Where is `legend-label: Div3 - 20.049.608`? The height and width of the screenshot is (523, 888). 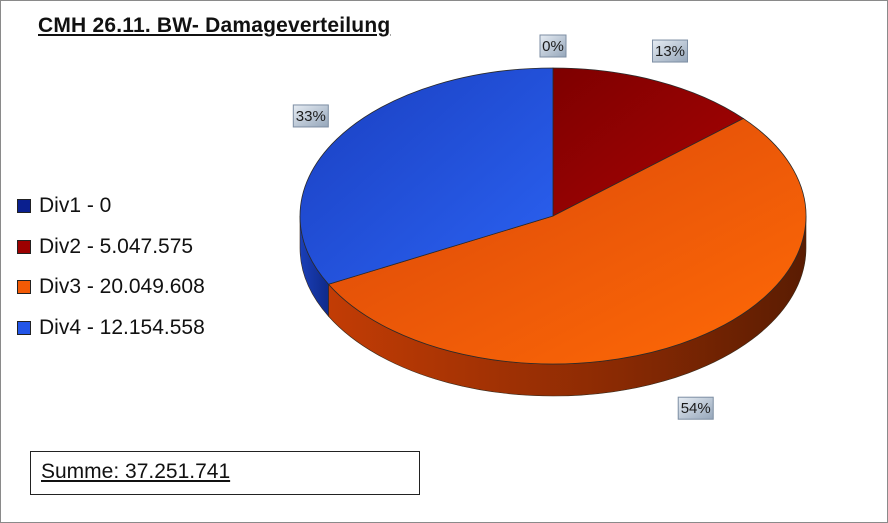 legend-label: Div3 - 20.049.608 is located at coordinates (122, 287).